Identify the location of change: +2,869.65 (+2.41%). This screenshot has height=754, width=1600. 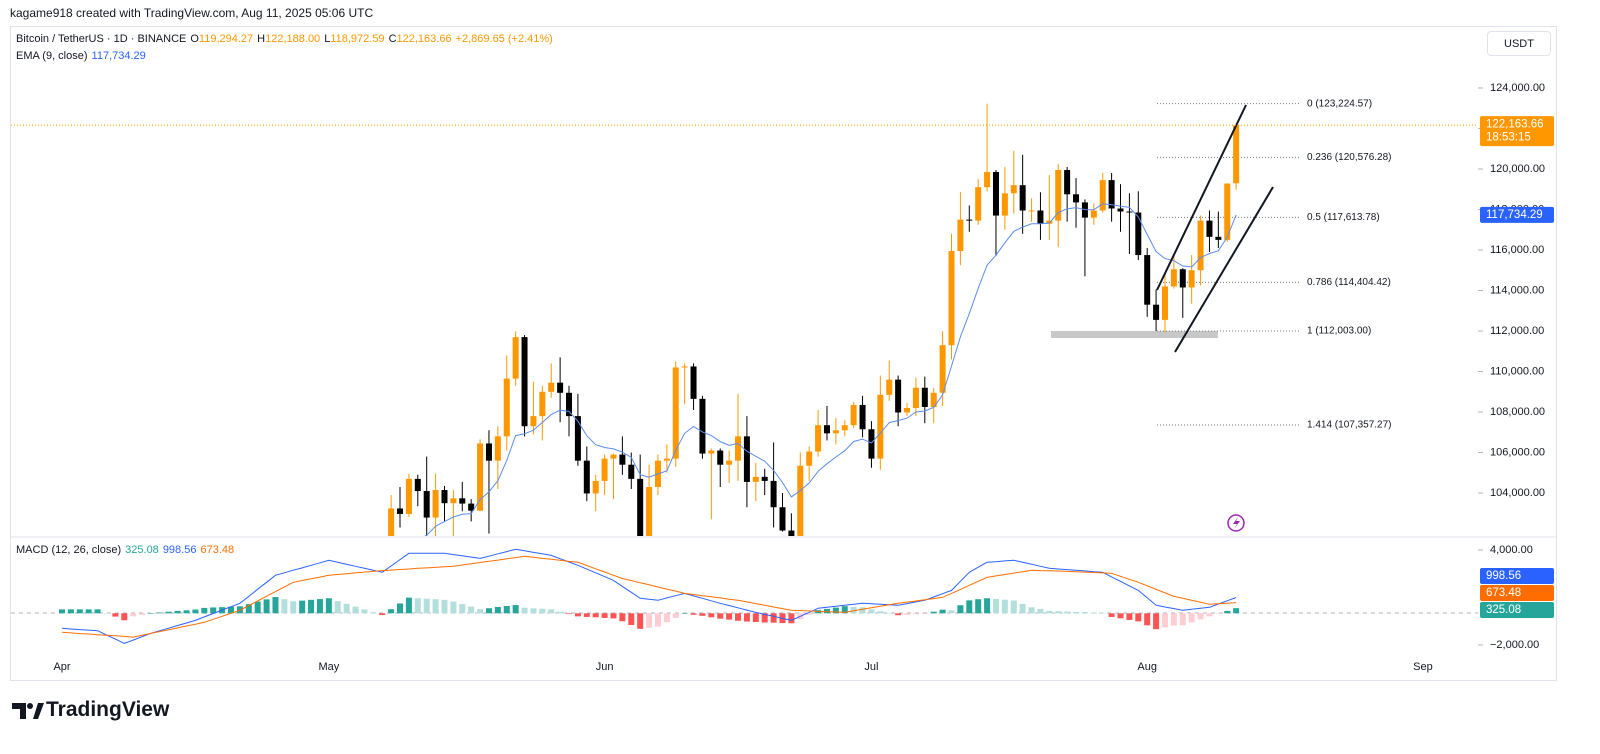
(504, 39).